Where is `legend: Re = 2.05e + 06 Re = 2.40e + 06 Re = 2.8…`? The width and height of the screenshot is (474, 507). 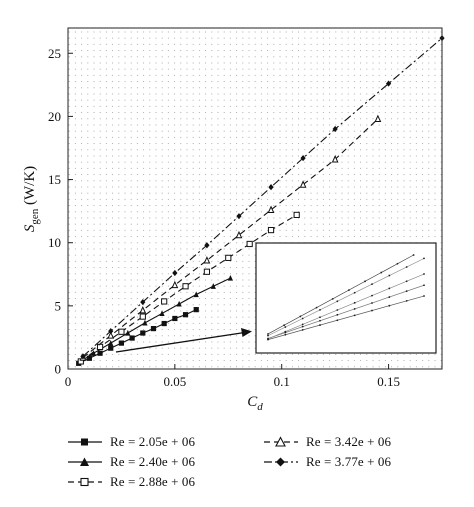 legend: Re = 2.05e + 06 Re = 2.40e + 06 Re = 2.8… is located at coordinates (237, 463).